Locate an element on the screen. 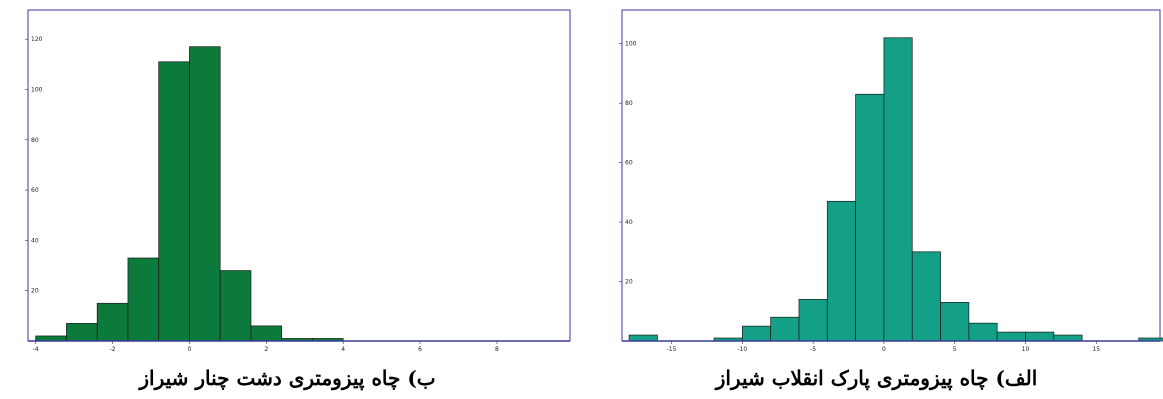 The height and width of the screenshot is (399, 1163). x-tick-label: -15 is located at coordinates (672, 349).